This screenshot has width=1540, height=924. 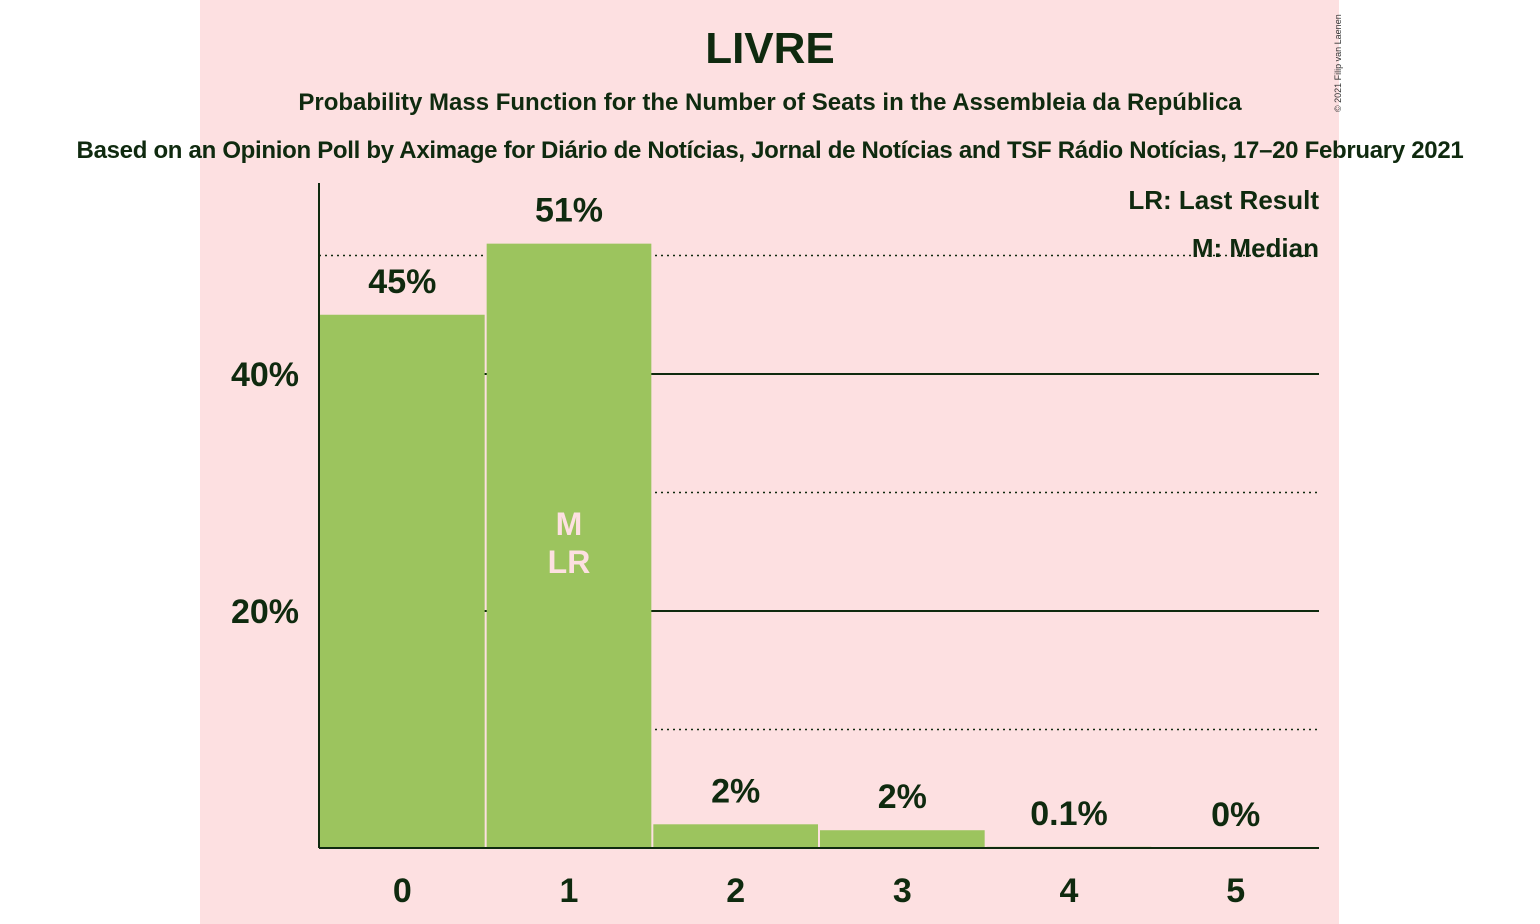 What do you see at coordinates (1255, 248) in the screenshot?
I see `legend-median: M: Median` at bounding box center [1255, 248].